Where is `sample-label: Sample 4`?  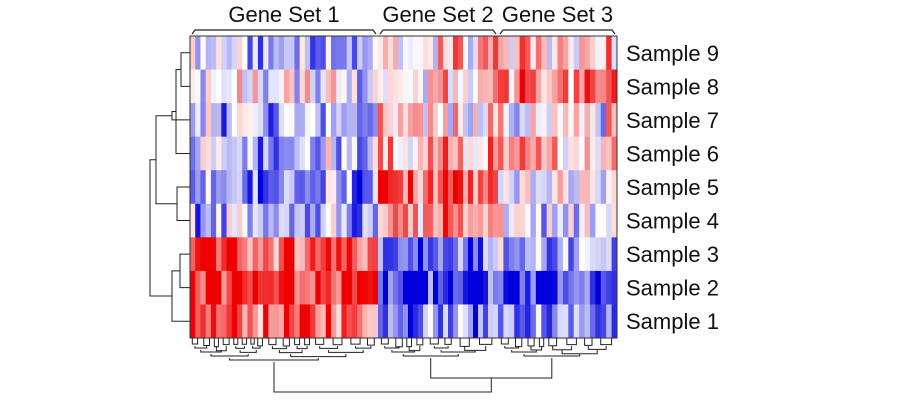
sample-label: Sample 4 is located at coordinates (672, 221).